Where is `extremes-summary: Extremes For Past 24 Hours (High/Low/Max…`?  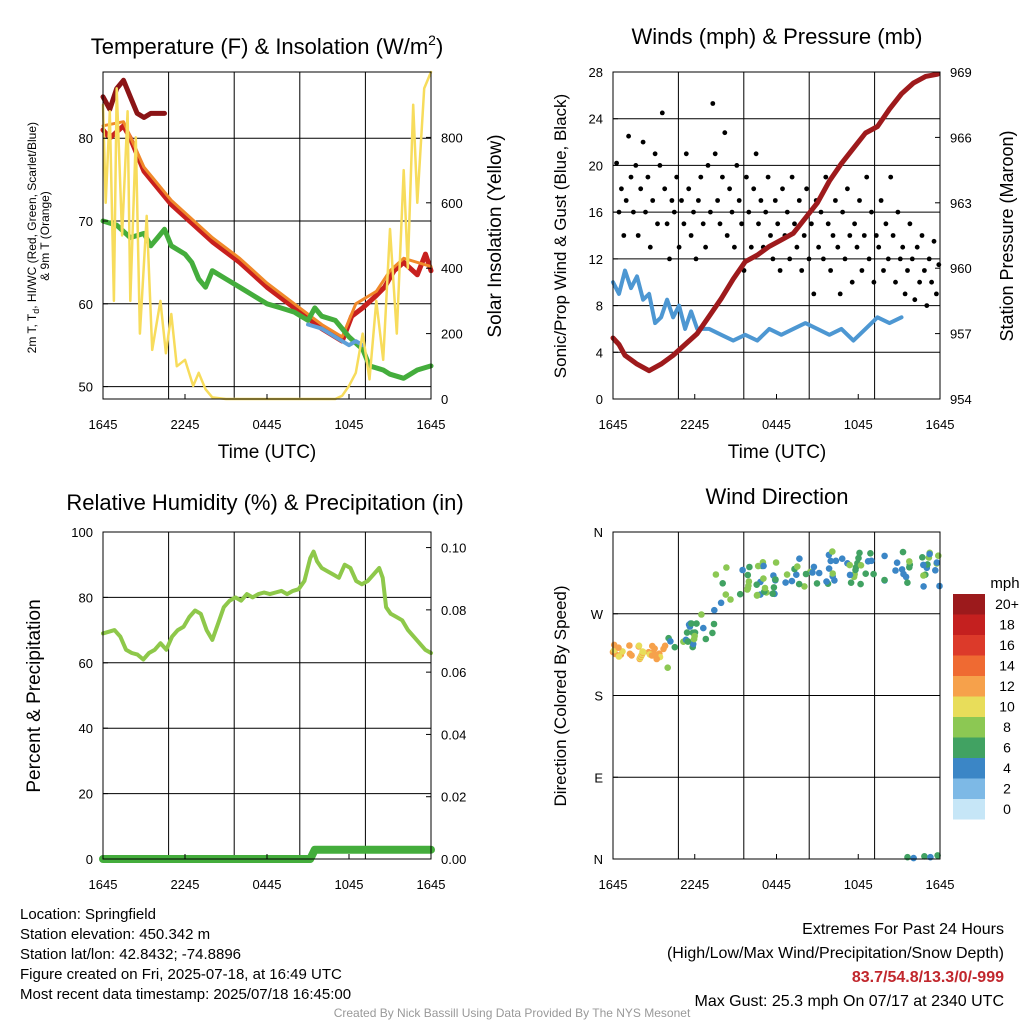 extremes-summary: Extremes For Past 24 Hours (High/Low/Max… is located at coordinates (835, 966).